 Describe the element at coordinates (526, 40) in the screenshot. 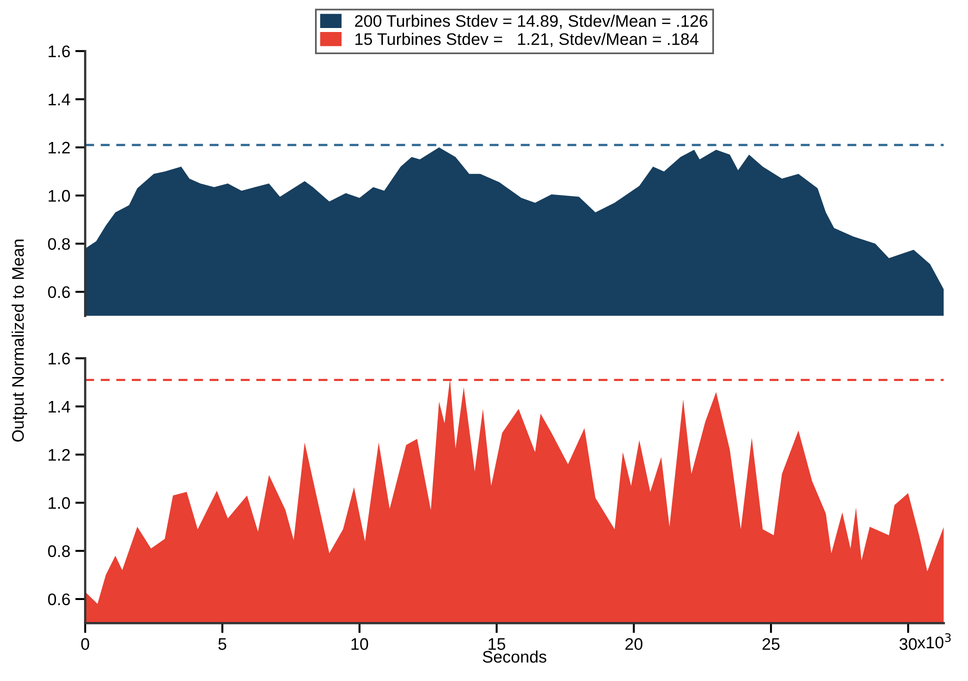

I see `legend-label: 15 Turbines Stdev = 1.21, Stdev/Mean = .184` at that location.